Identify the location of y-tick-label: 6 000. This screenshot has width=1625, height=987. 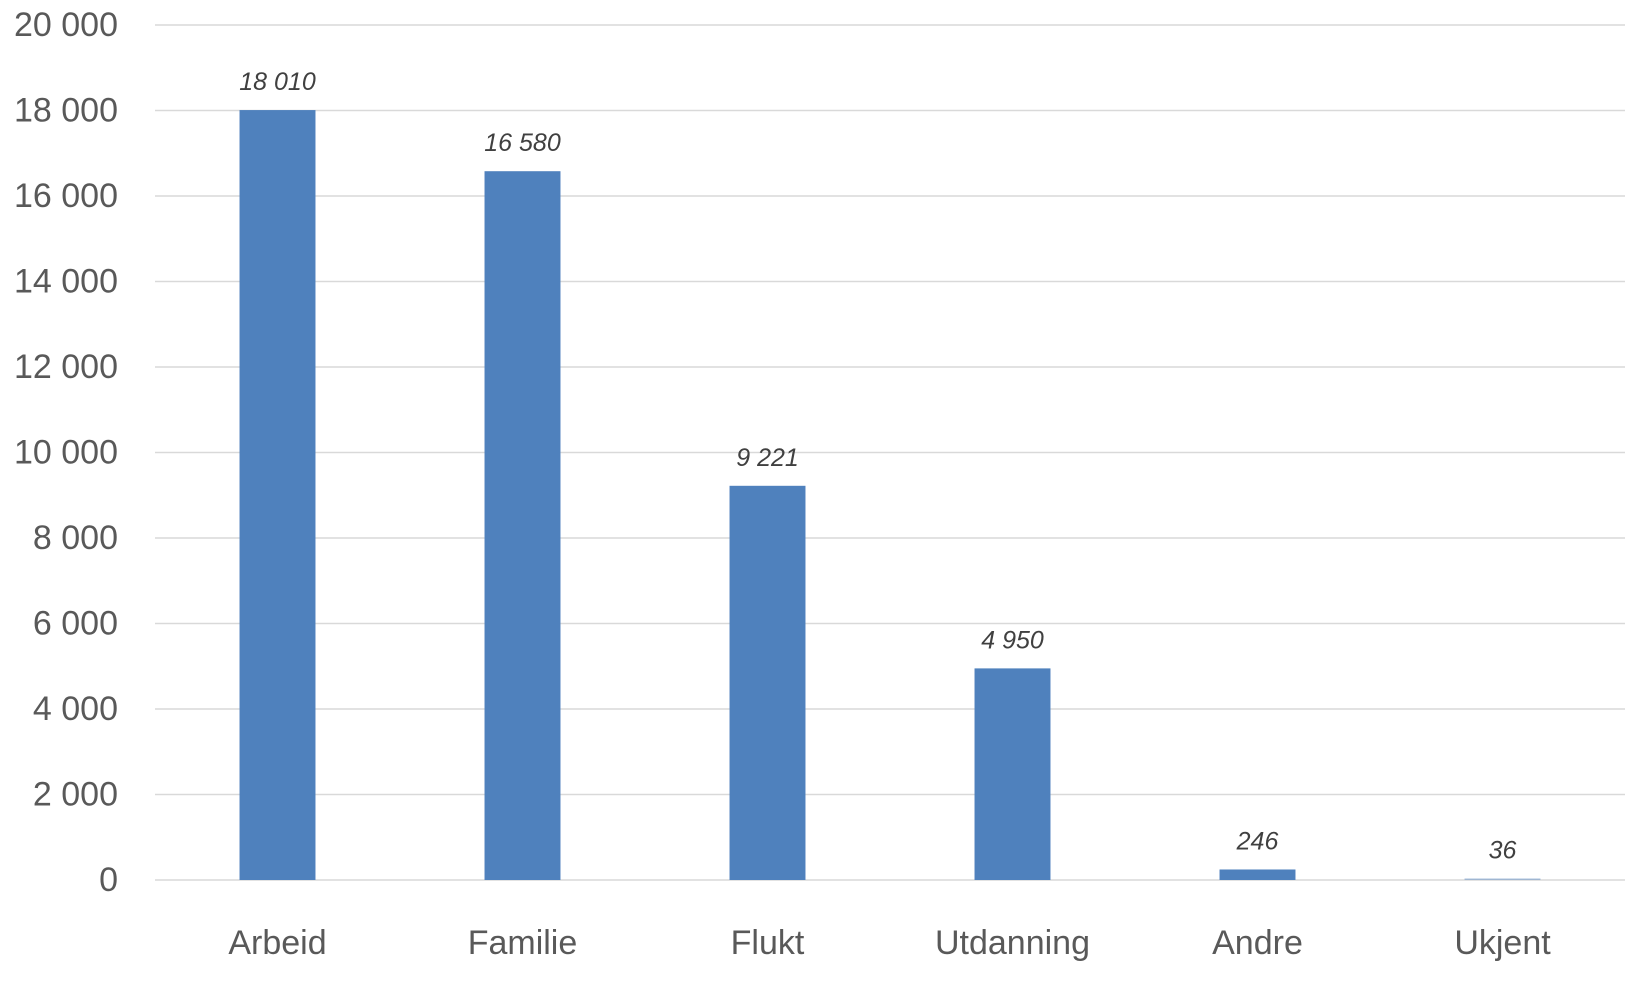
(75, 624).